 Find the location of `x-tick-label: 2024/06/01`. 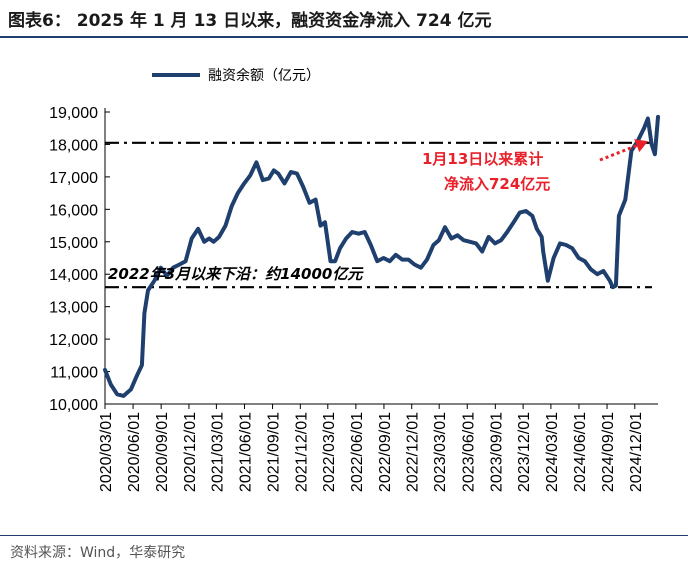

x-tick-label: 2024/06/01 is located at coordinates (580, 452).